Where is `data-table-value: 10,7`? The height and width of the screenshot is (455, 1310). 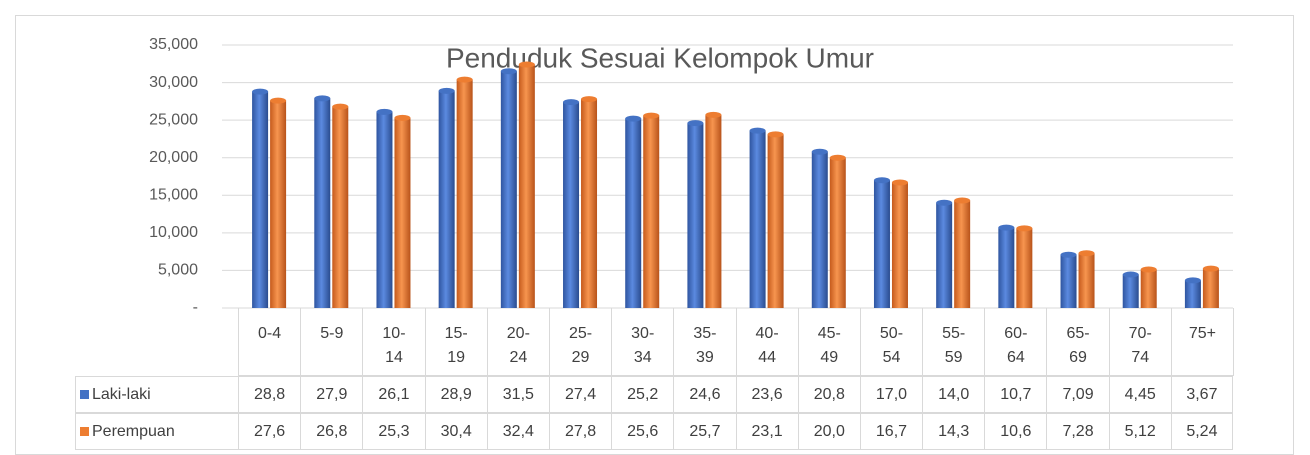
data-table-value: 10,7 is located at coordinates (1015, 394).